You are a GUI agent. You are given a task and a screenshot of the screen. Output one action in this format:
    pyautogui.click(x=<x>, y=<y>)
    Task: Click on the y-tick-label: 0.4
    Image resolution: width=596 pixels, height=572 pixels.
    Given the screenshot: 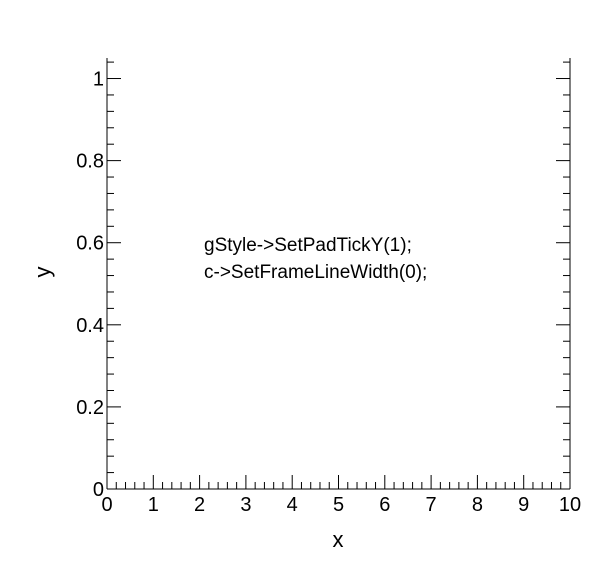 What is the action you would take?
    pyautogui.click(x=90, y=326)
    